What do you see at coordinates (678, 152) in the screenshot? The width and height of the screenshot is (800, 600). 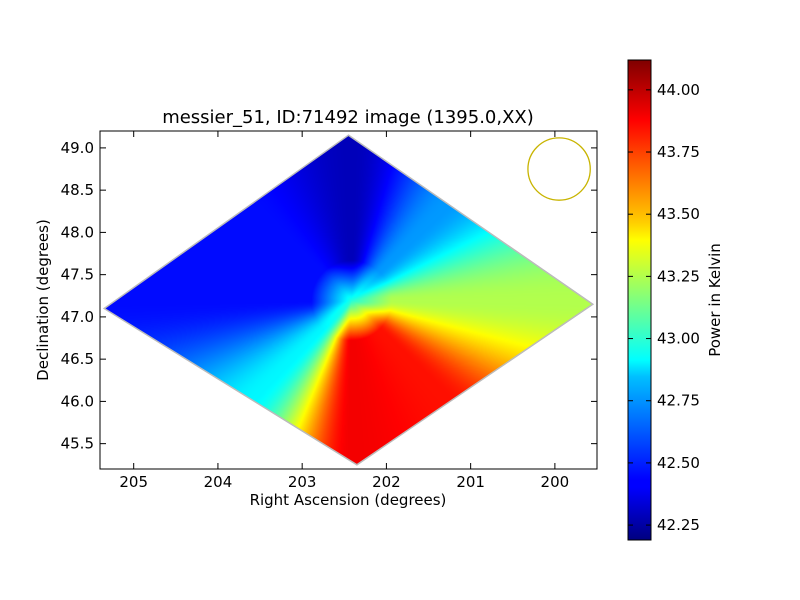 I see `colorbar-tick-label: 43.75` at bounding box center [678, 152].